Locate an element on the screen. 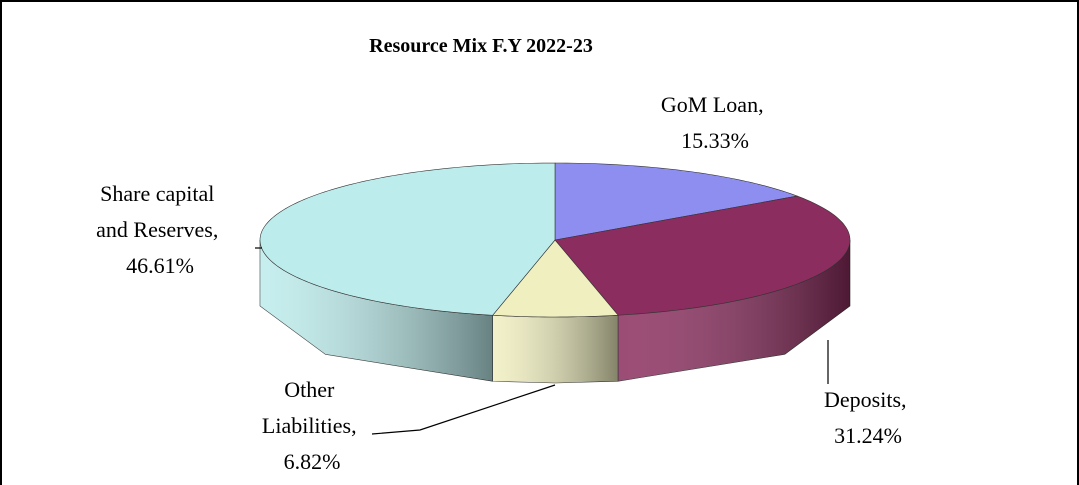 The width and height of the screenshot is (1079, 485). chart-title: Resource Mix F.Y 2022-23 is located at coordinates (481, 46).